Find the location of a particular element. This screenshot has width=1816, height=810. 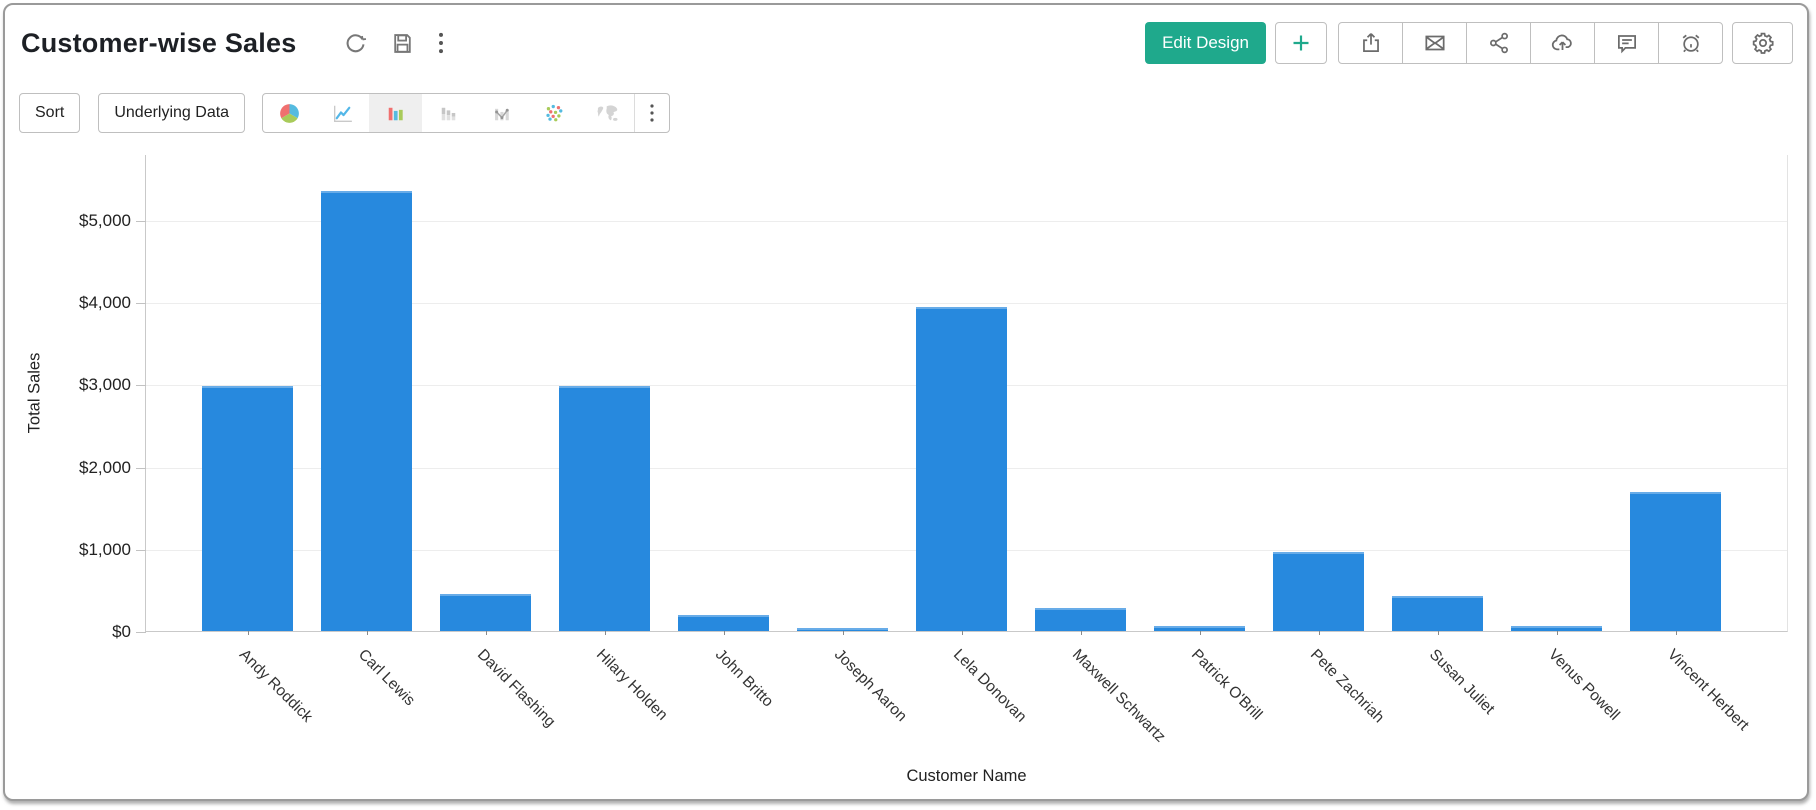

bar-susan-juliet is located at coordinates (1437, 613).